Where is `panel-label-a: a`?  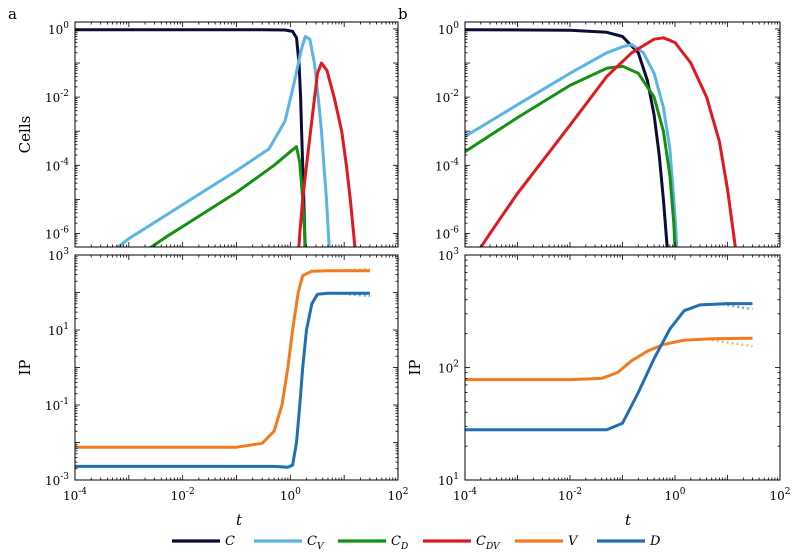
panel-label-a: a is located at coordinates (12, 14).